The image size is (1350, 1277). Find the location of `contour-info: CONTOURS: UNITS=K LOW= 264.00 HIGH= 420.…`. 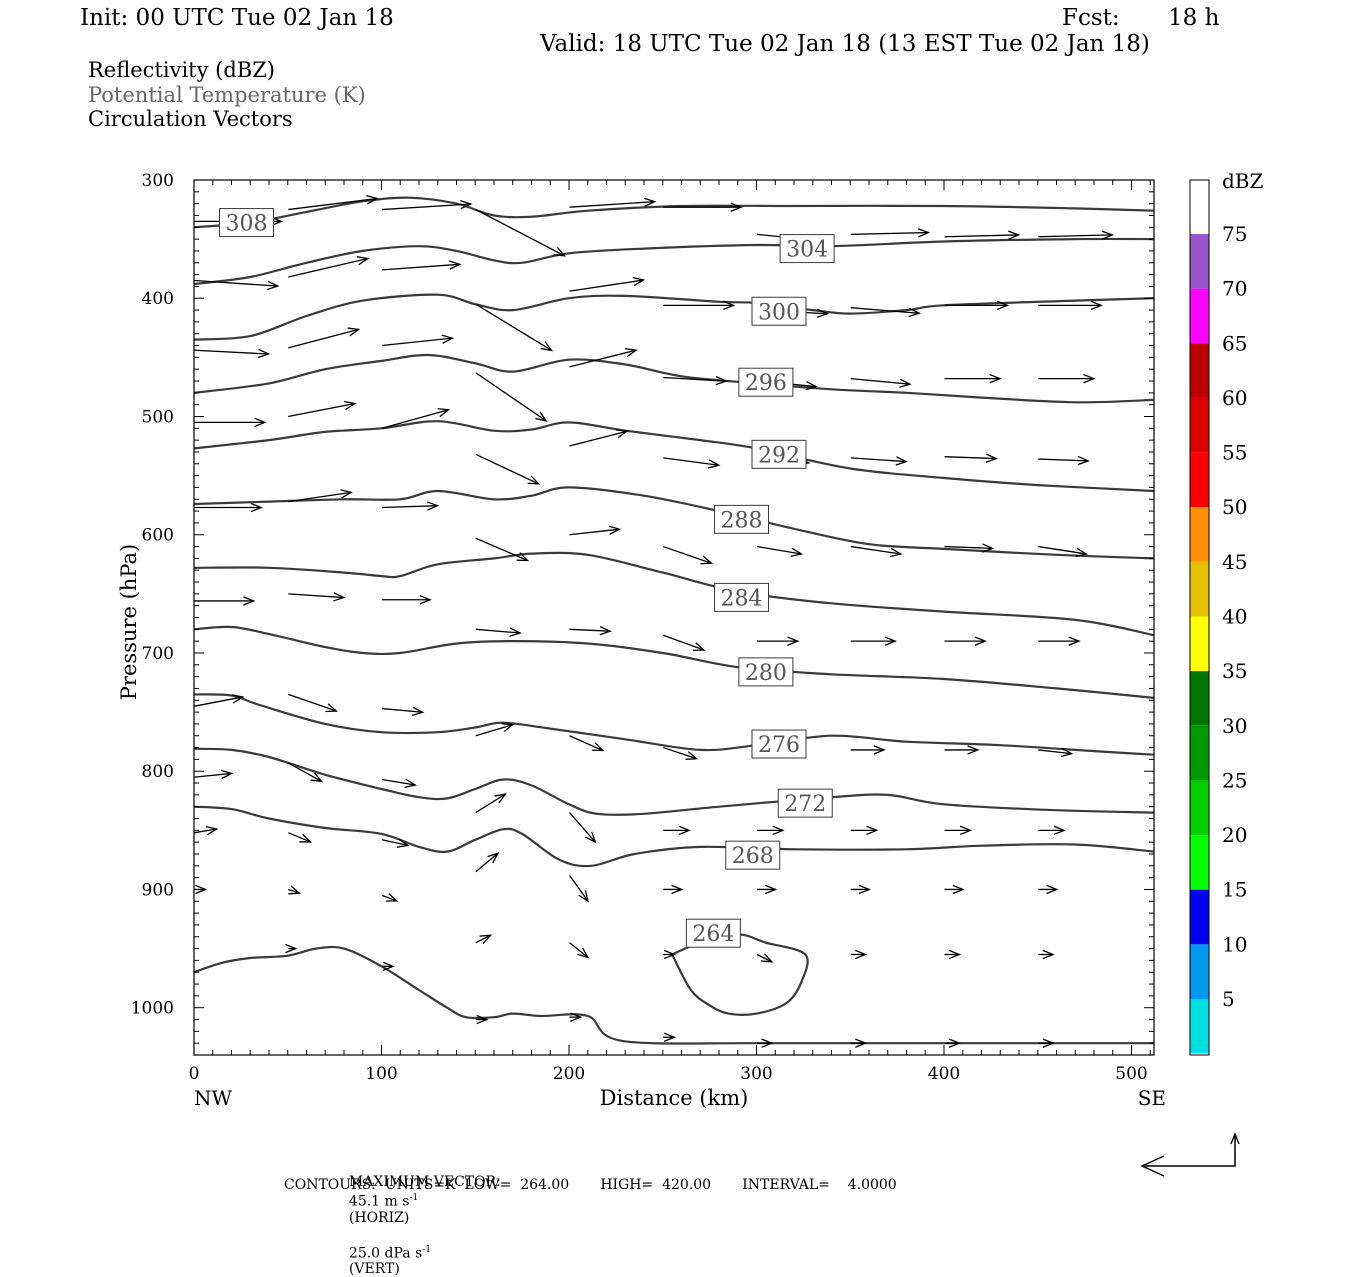

contour-info: CONTOURS: UNITS=K LOW= 264.00 HIGH= 420.… is located at coordinates (590, 1185).